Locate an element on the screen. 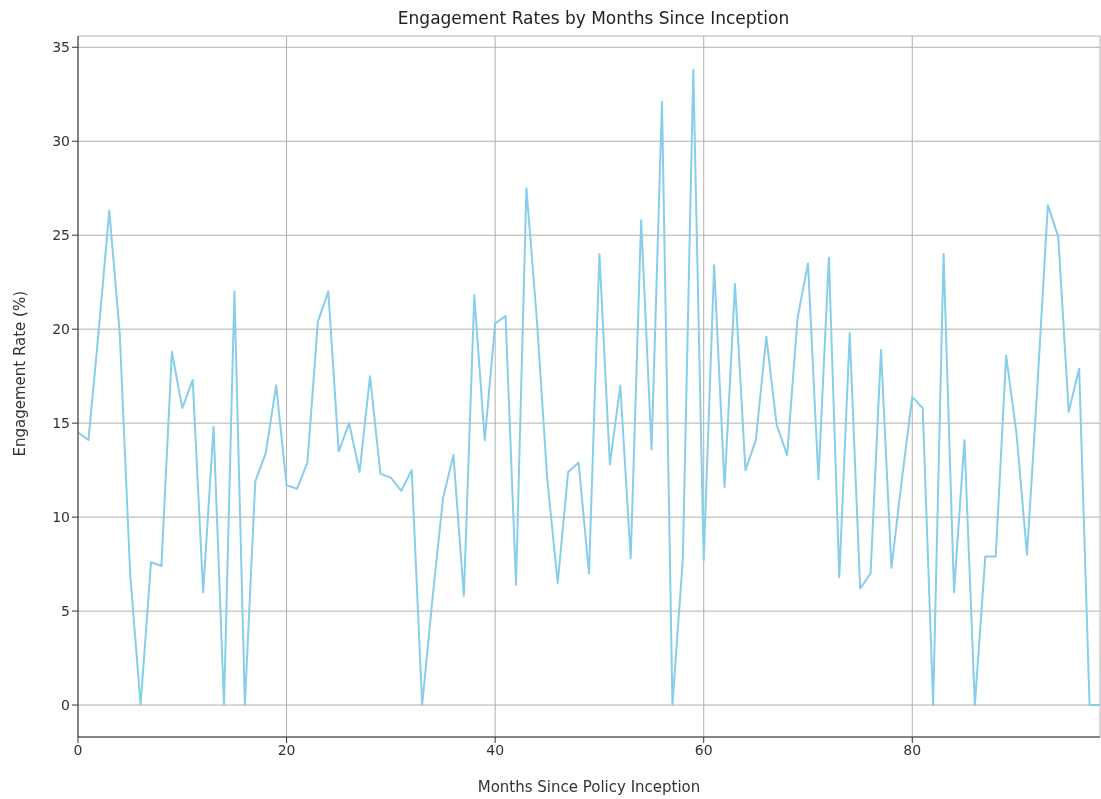 This screenshot has height=799, width=1101. y-tick-label: 35 is located at coordinates (61, 47).